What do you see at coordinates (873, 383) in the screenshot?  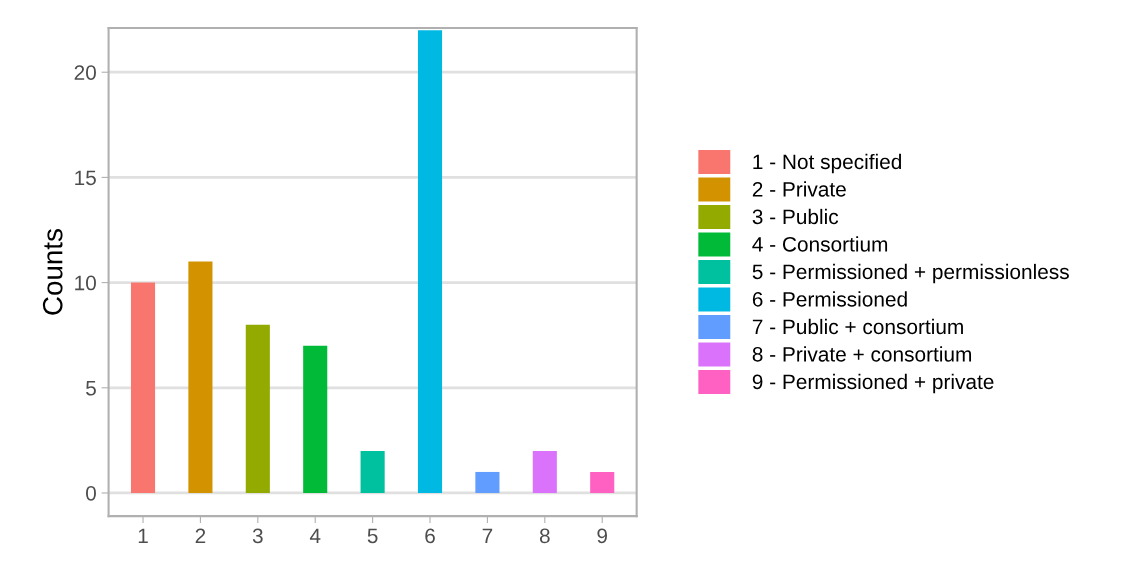 I see `legend-label: 9 - Permissioned + private` at bounding box center [873, 383].